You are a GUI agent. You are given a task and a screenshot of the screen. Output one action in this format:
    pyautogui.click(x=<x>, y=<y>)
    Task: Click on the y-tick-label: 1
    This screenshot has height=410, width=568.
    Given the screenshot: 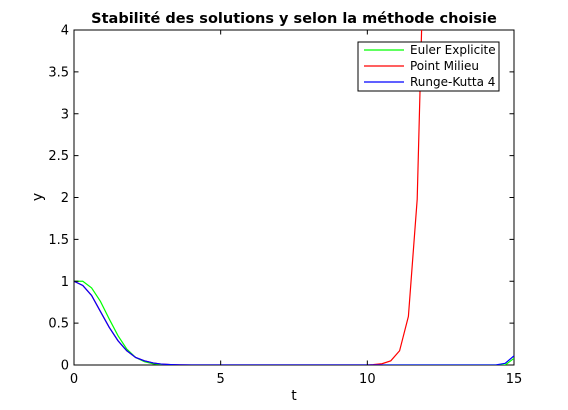 What is the action you would take?
    pyautogui.click(x=65, y=282)
    